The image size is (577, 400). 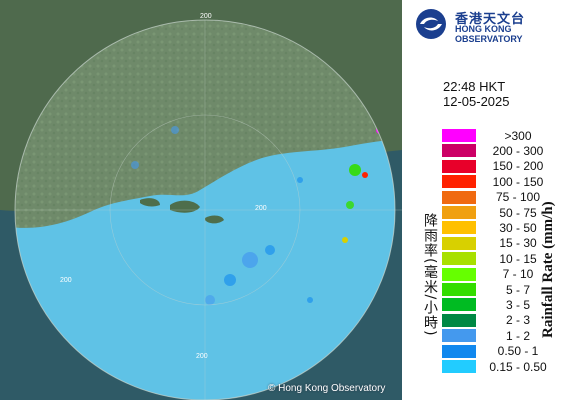 What do you see at coordinates (490, 19) in the screenshot?
I see `logo-name-cn: 香港天文台` at bounding box center [490, 19].